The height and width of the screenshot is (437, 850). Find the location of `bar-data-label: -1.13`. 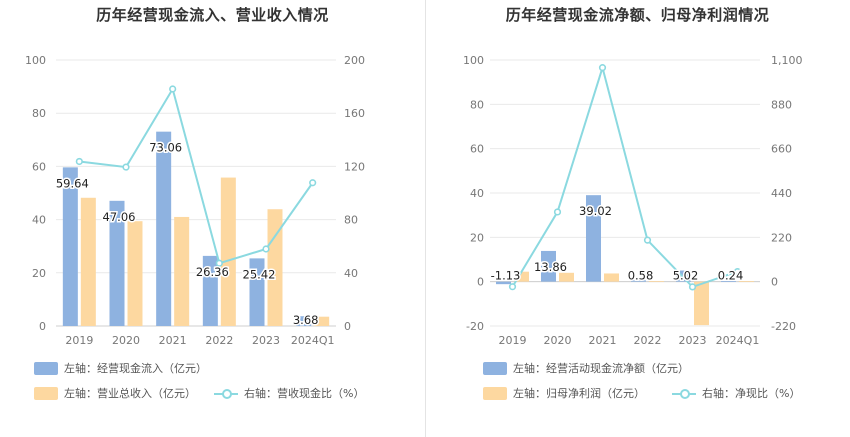

bar-data-label: -1.13 is located at coordinates (506, 276).